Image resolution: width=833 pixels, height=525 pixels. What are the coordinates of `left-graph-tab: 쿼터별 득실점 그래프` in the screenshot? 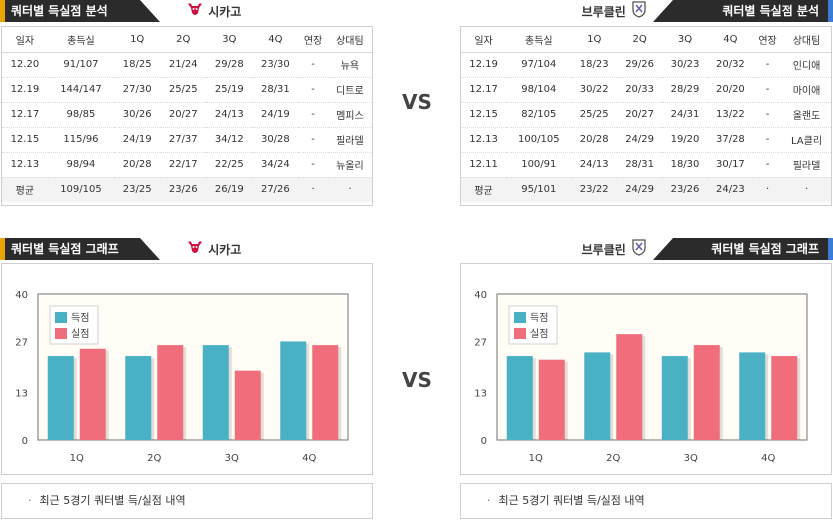 It's located at (80, 249).